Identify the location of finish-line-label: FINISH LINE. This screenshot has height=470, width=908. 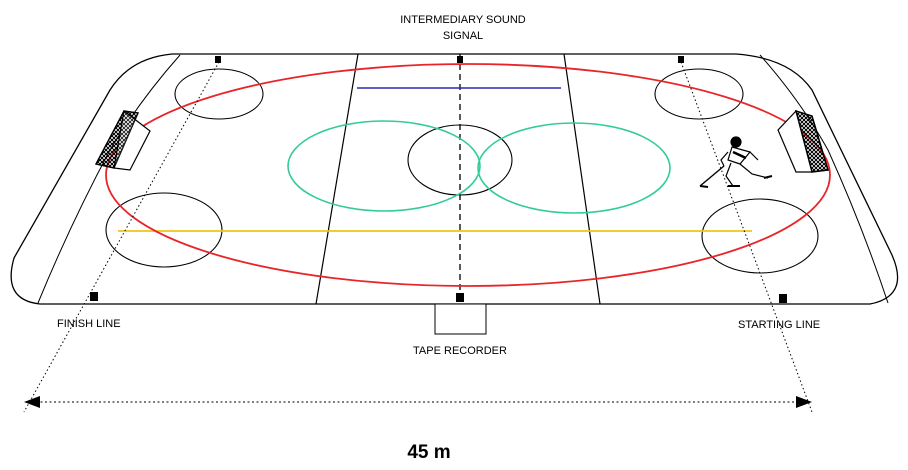
(89, 324).